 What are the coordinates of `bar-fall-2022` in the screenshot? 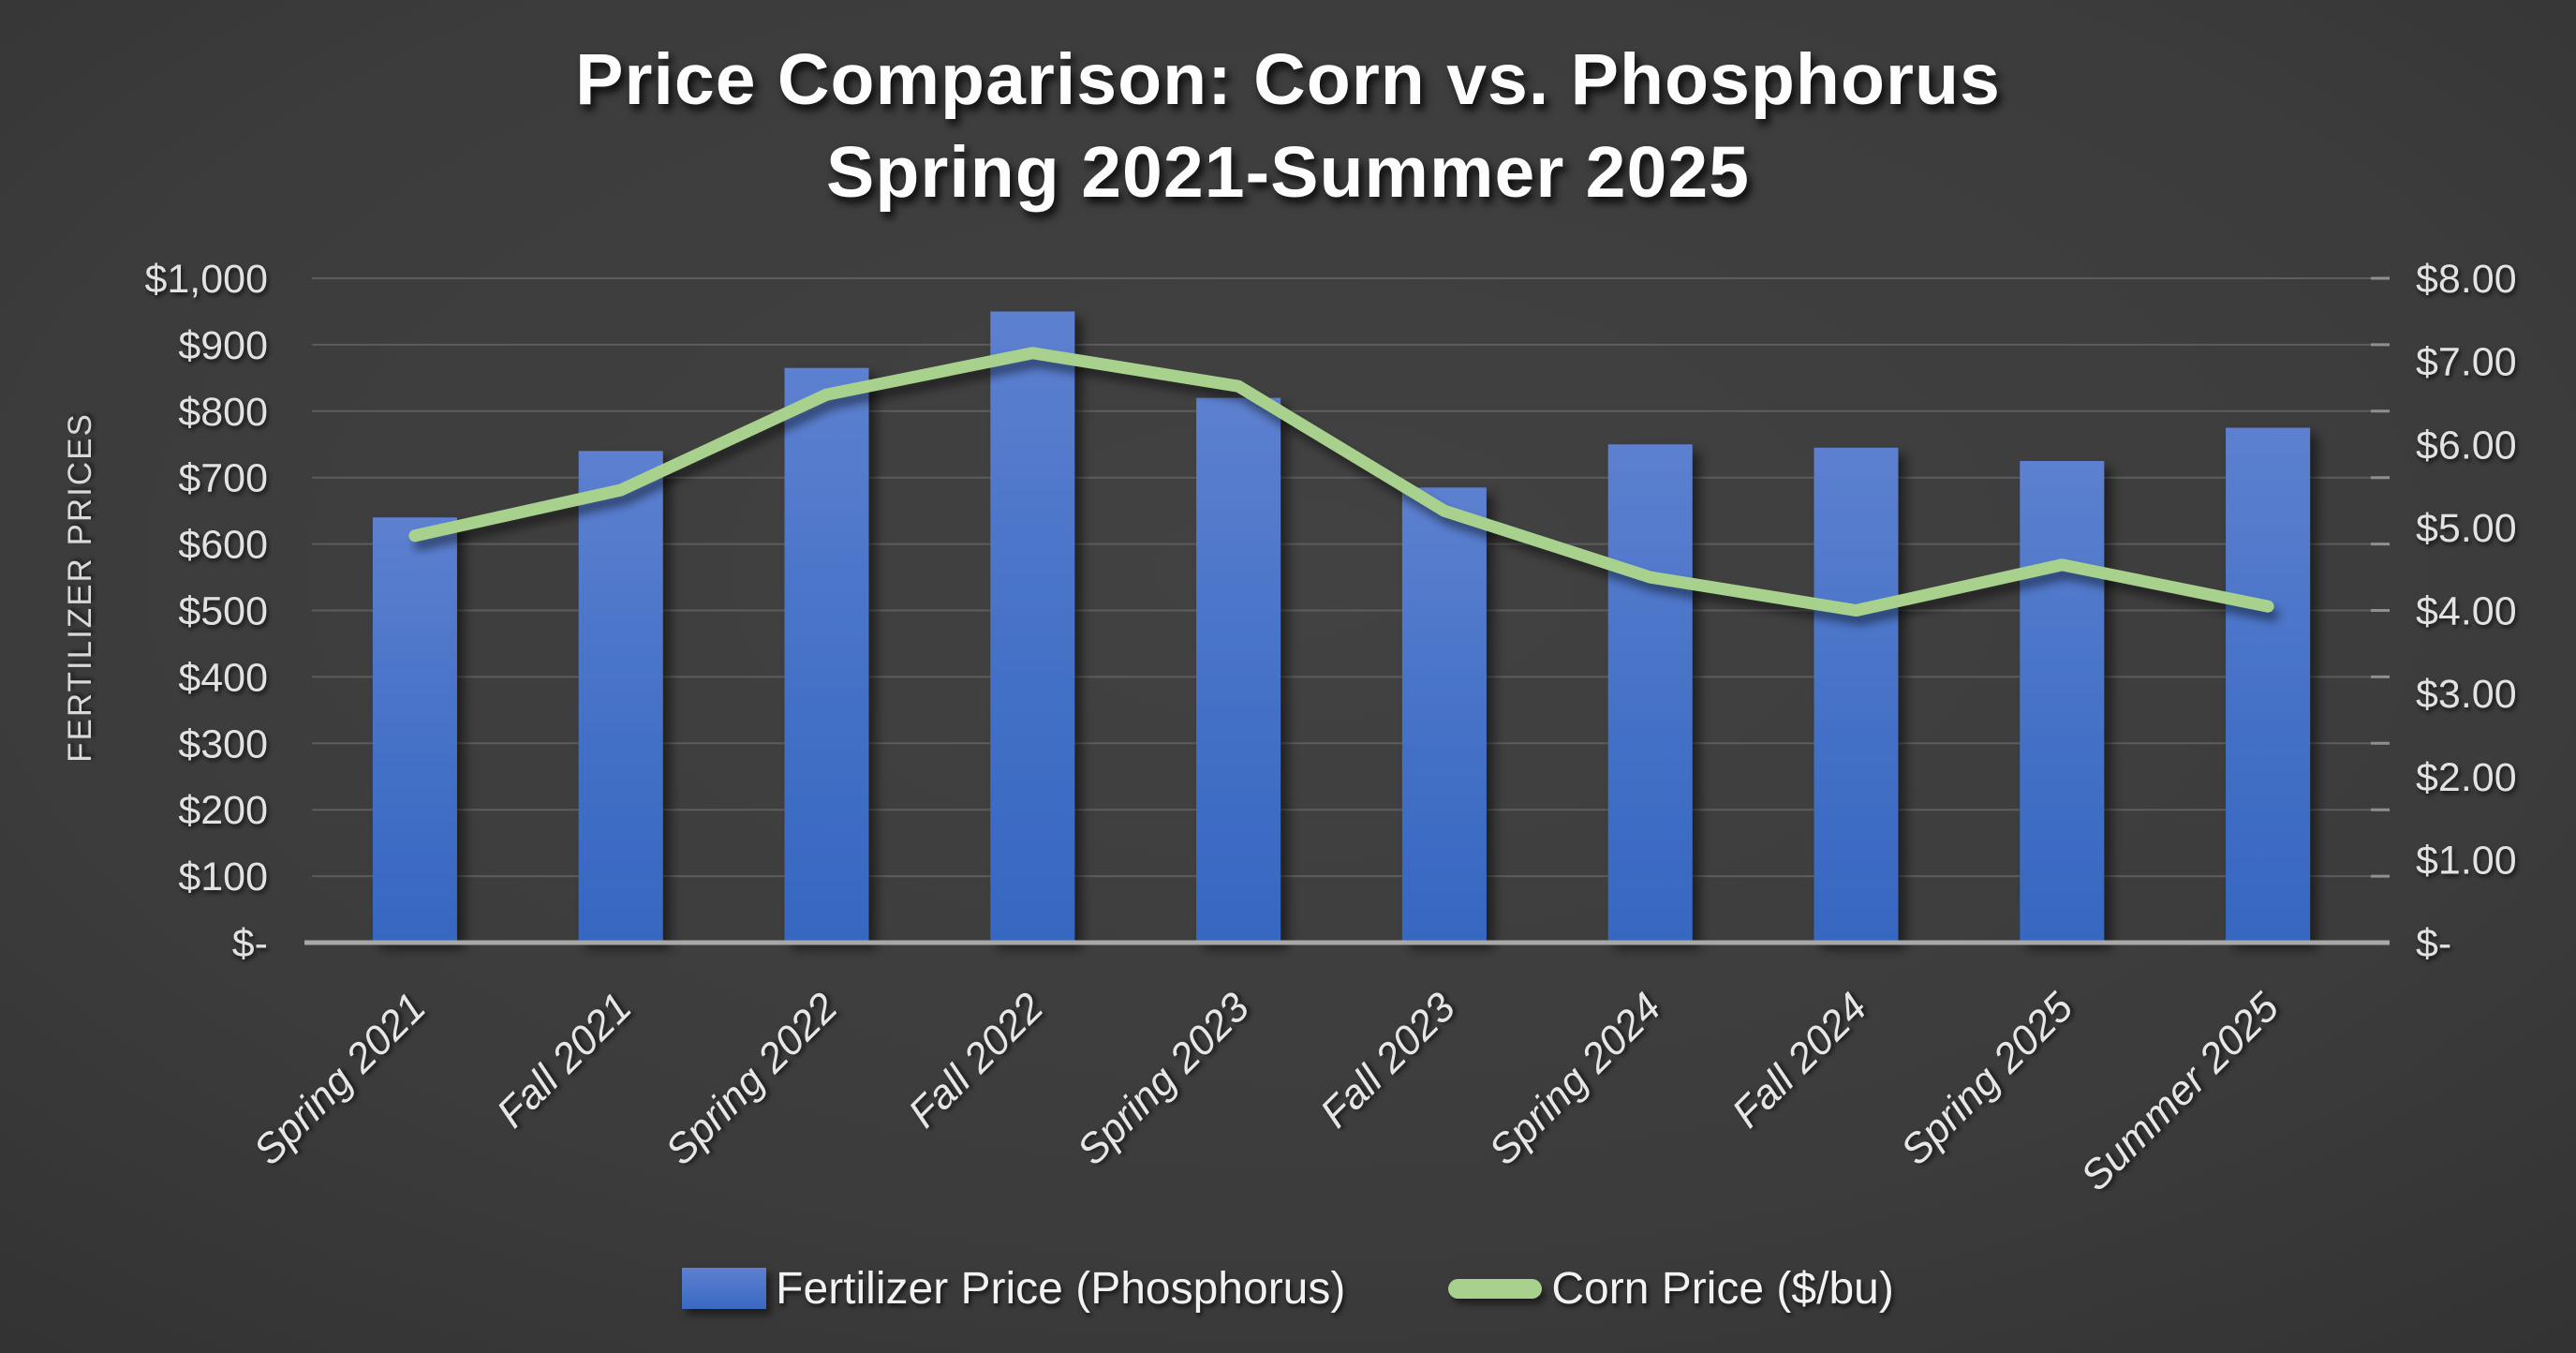 It's located at (1032, 627).